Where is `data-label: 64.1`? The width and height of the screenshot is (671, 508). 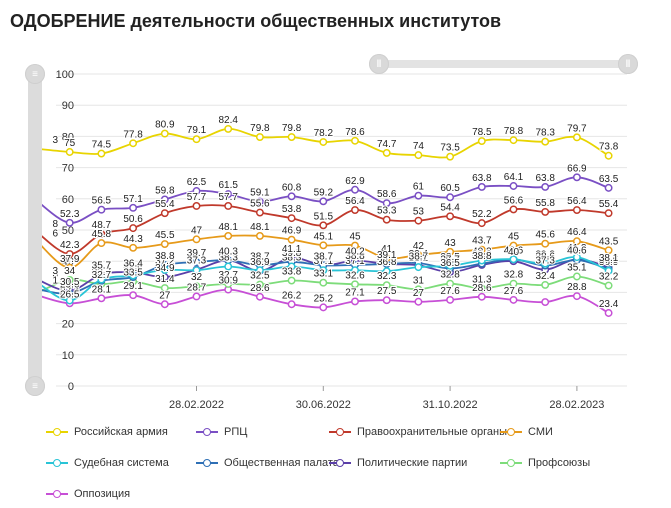 data-label: 64.1 is located at coordinates (514, 177).